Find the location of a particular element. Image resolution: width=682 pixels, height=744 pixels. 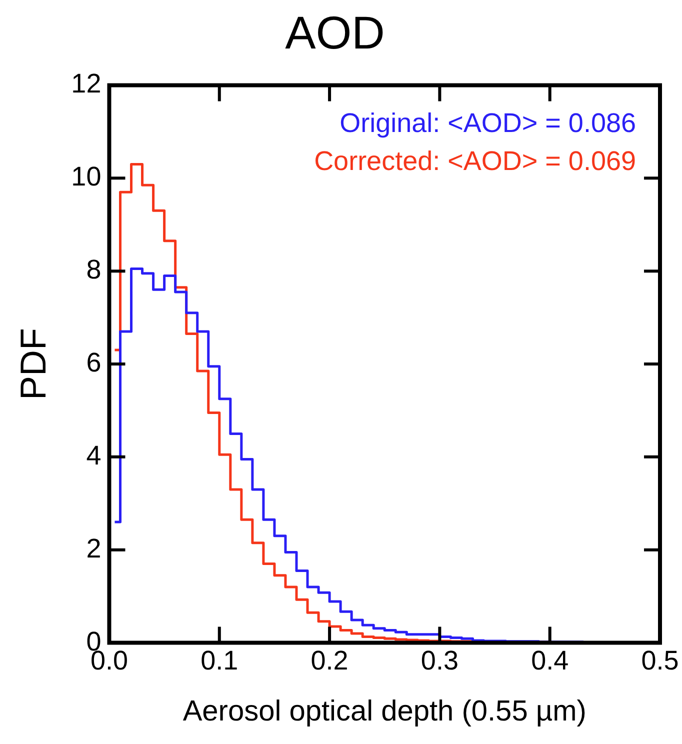

y-tick-label: 8 is located at coordinates (94, 269).